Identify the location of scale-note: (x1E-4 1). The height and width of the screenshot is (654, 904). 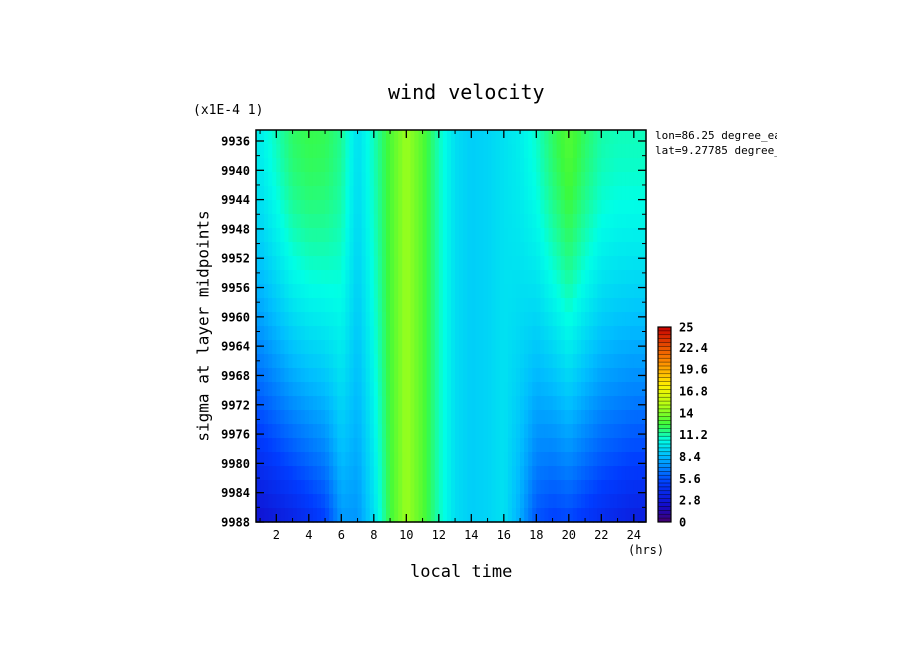
(228, 110).